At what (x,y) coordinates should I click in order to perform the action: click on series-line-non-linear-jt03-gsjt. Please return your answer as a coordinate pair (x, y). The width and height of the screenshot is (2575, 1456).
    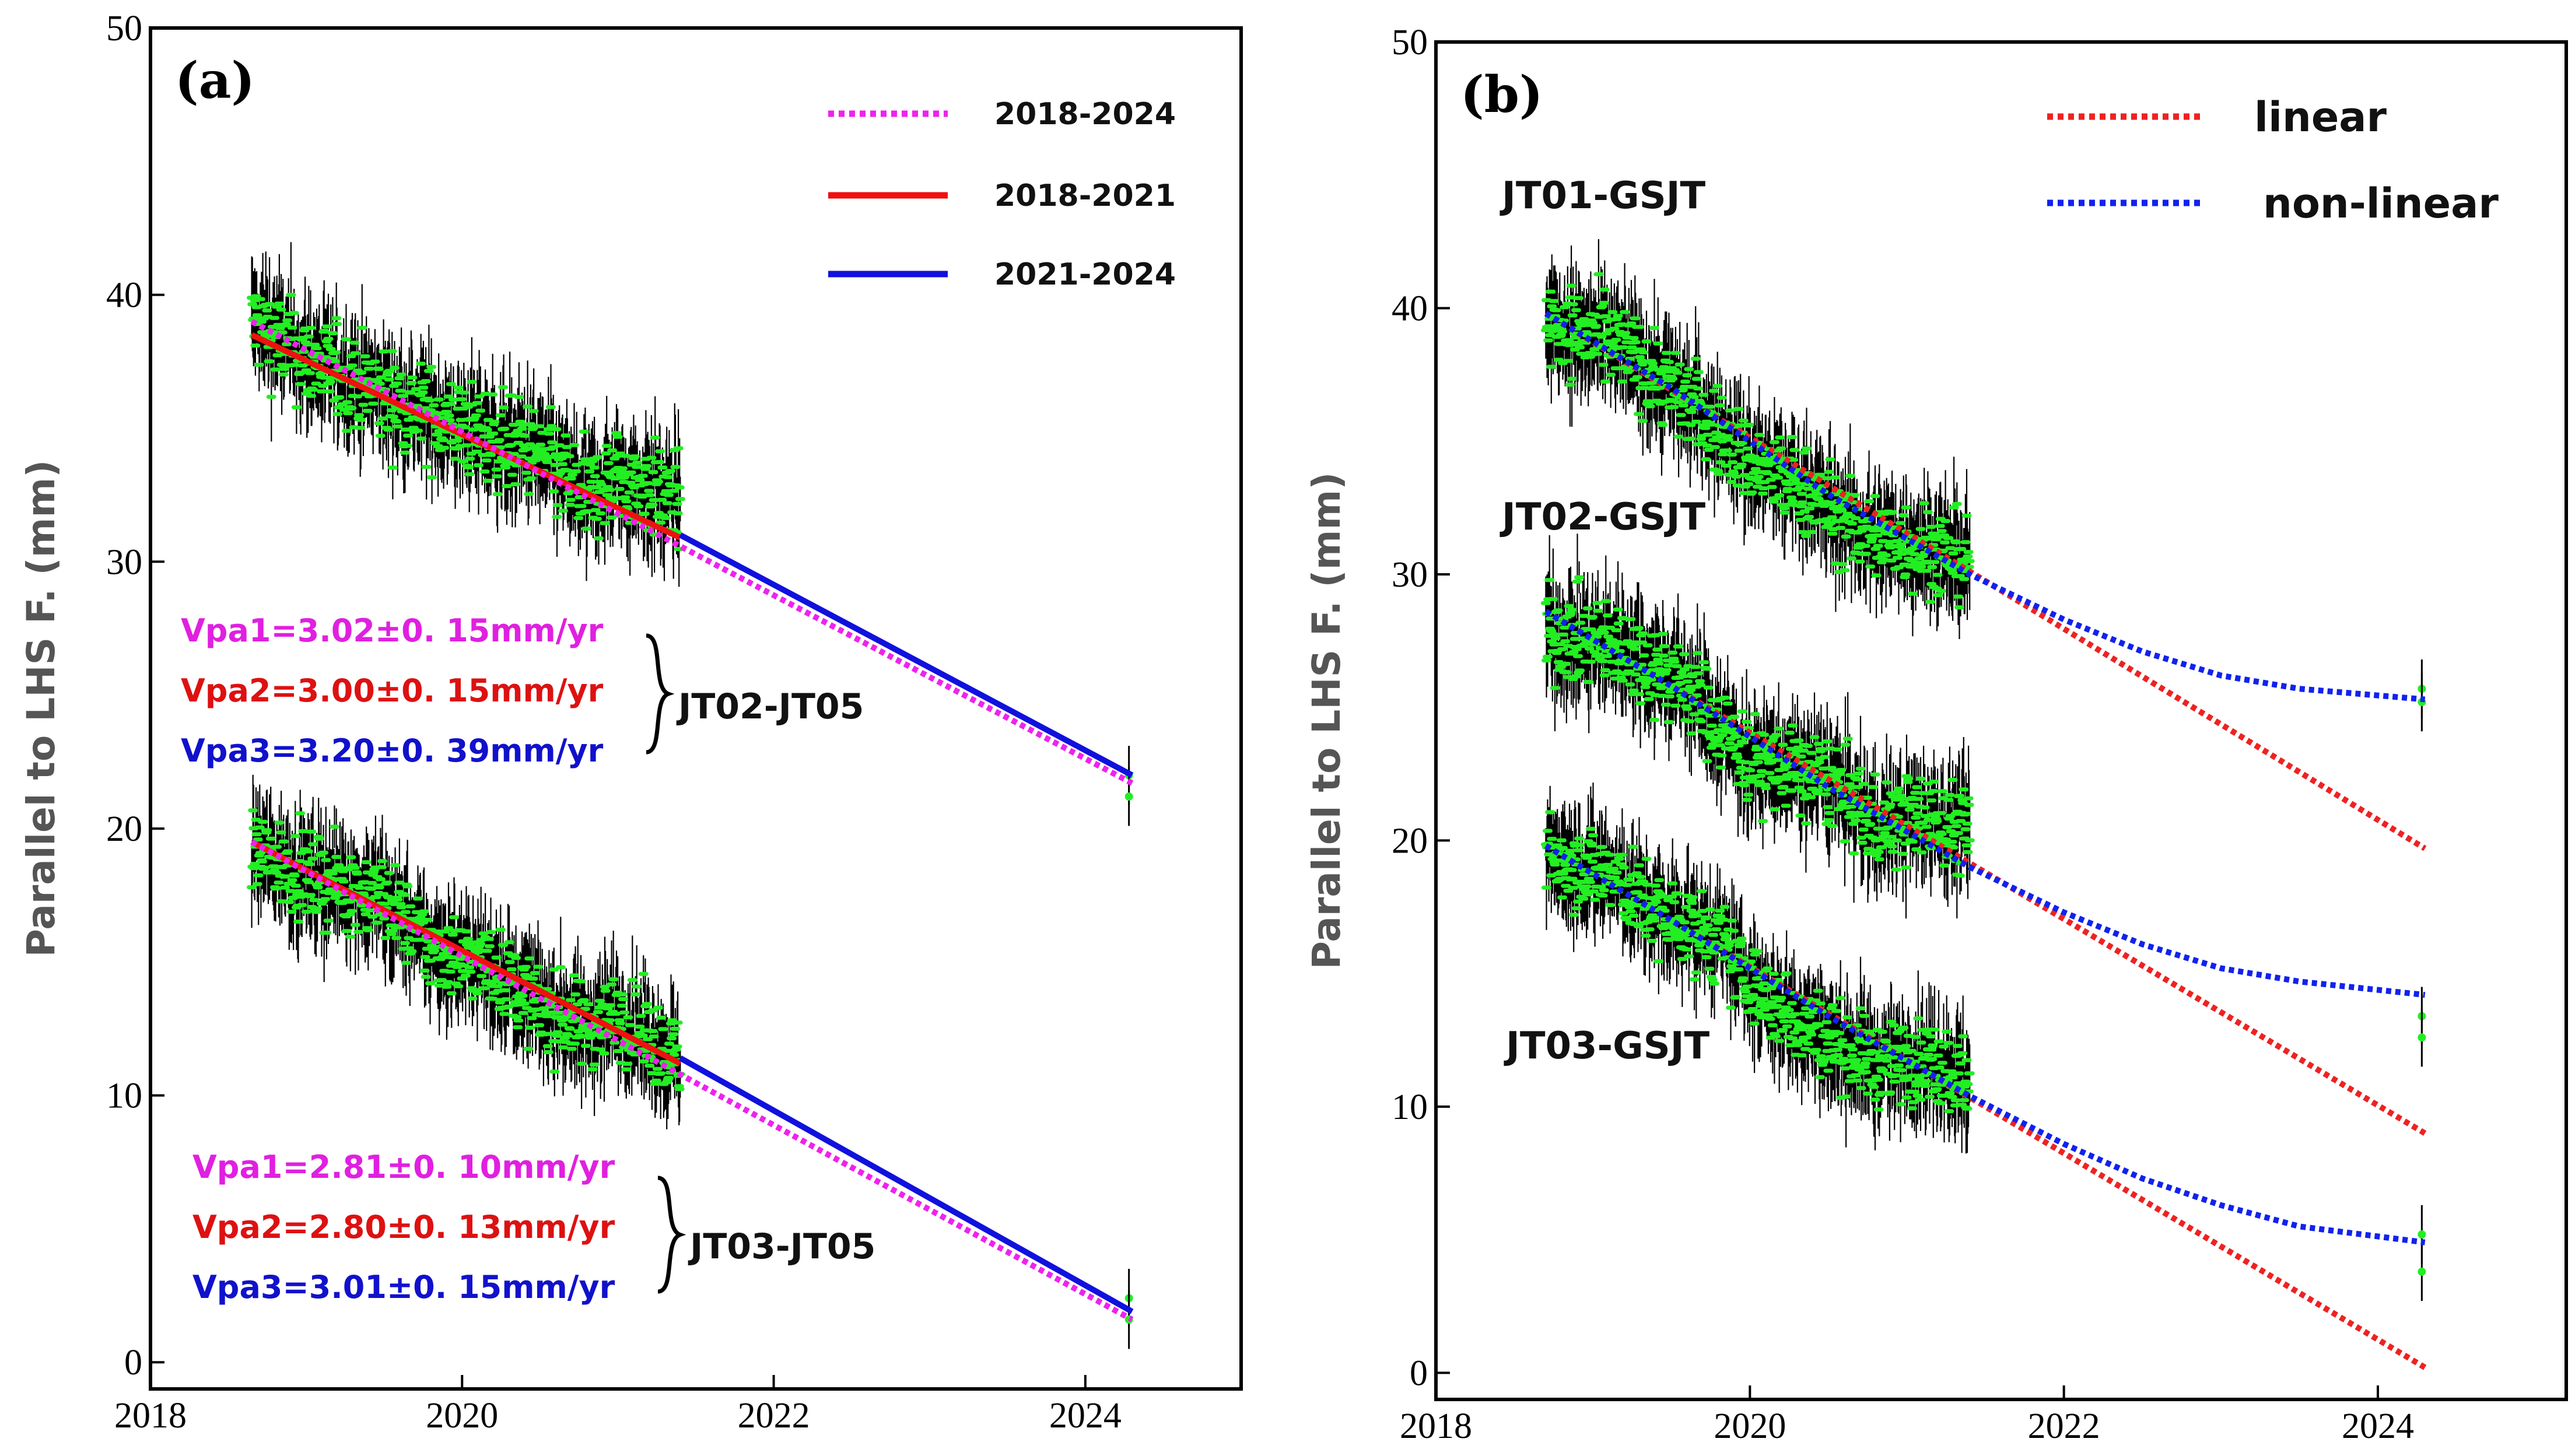
    Looking at the image, I should click on (1985, 1044).